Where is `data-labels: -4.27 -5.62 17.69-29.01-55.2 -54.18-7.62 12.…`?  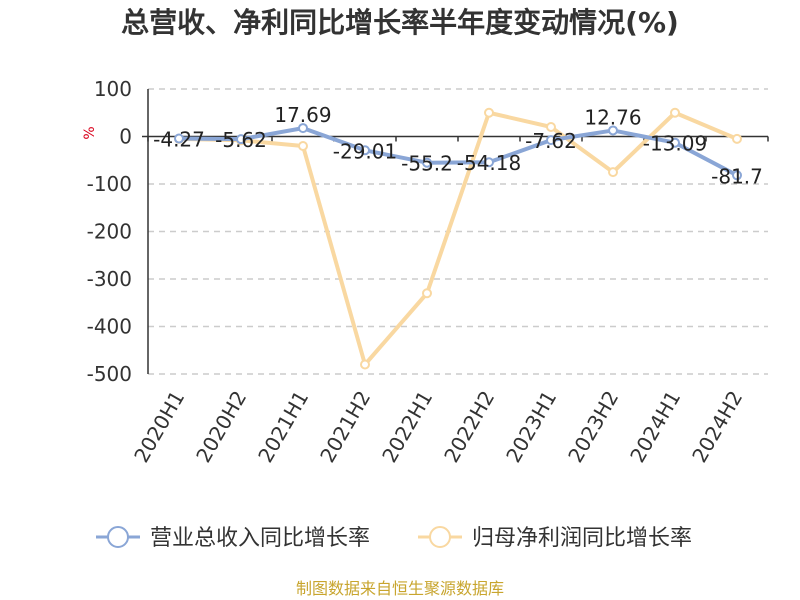
data-labels: -4.27 -5.62 17.69-29.01-55.2 -54.18-7.62 12.… is located at coordinates (458, 145).